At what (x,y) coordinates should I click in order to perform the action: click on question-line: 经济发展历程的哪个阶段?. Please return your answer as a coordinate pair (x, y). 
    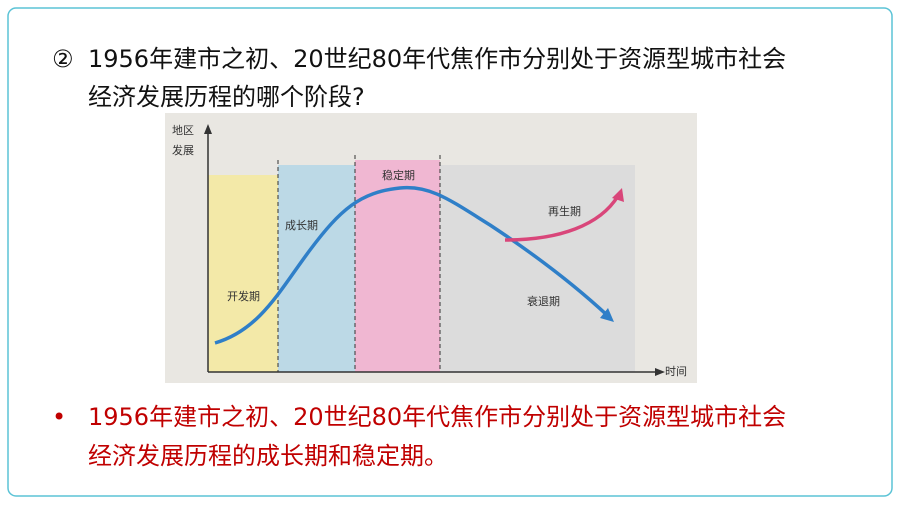
    Looking at the image, I should click on (226, 97).